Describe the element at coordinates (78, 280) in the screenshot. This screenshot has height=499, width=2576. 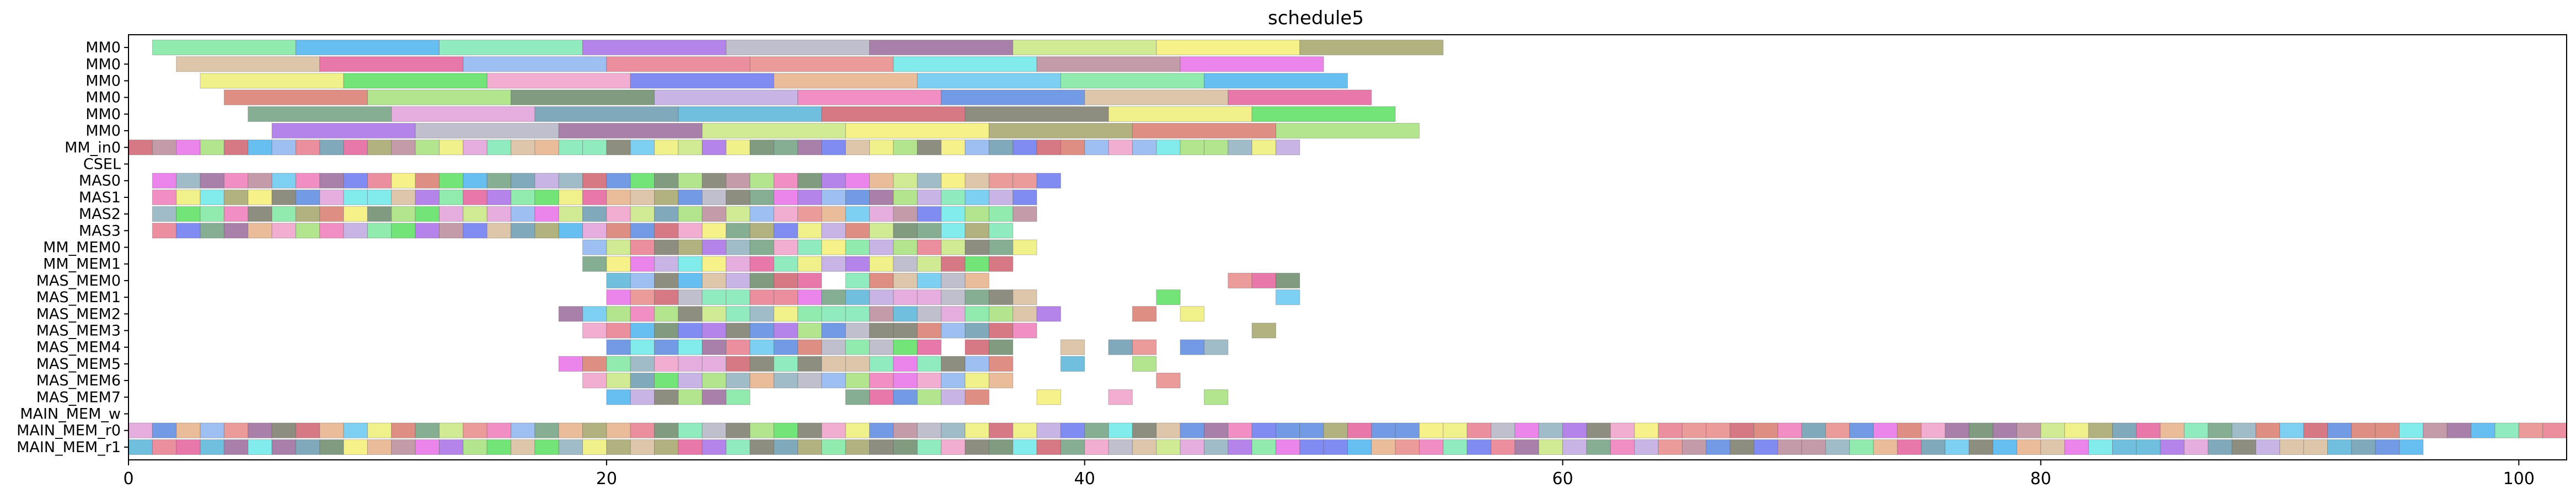
I see `y-tick-label: MAS_MEM0` at that location.